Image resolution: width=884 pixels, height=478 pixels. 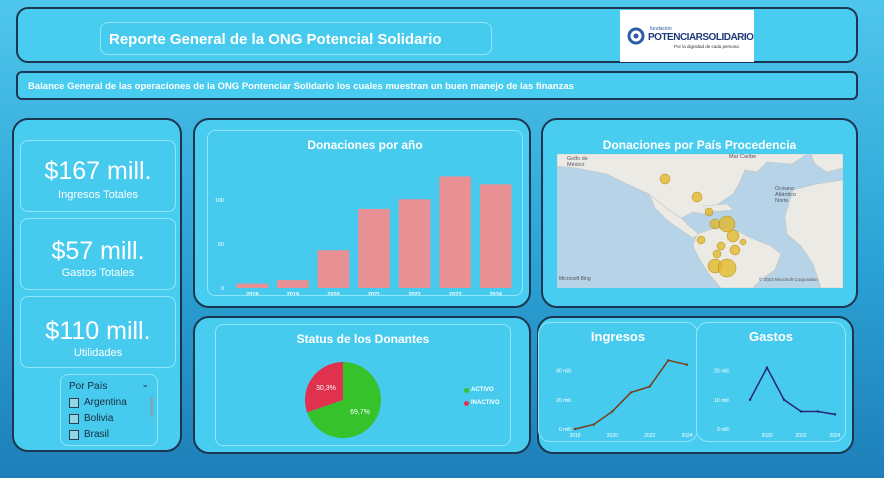 I want to click on slicer-scrollbar, so click(x=151, y=407).